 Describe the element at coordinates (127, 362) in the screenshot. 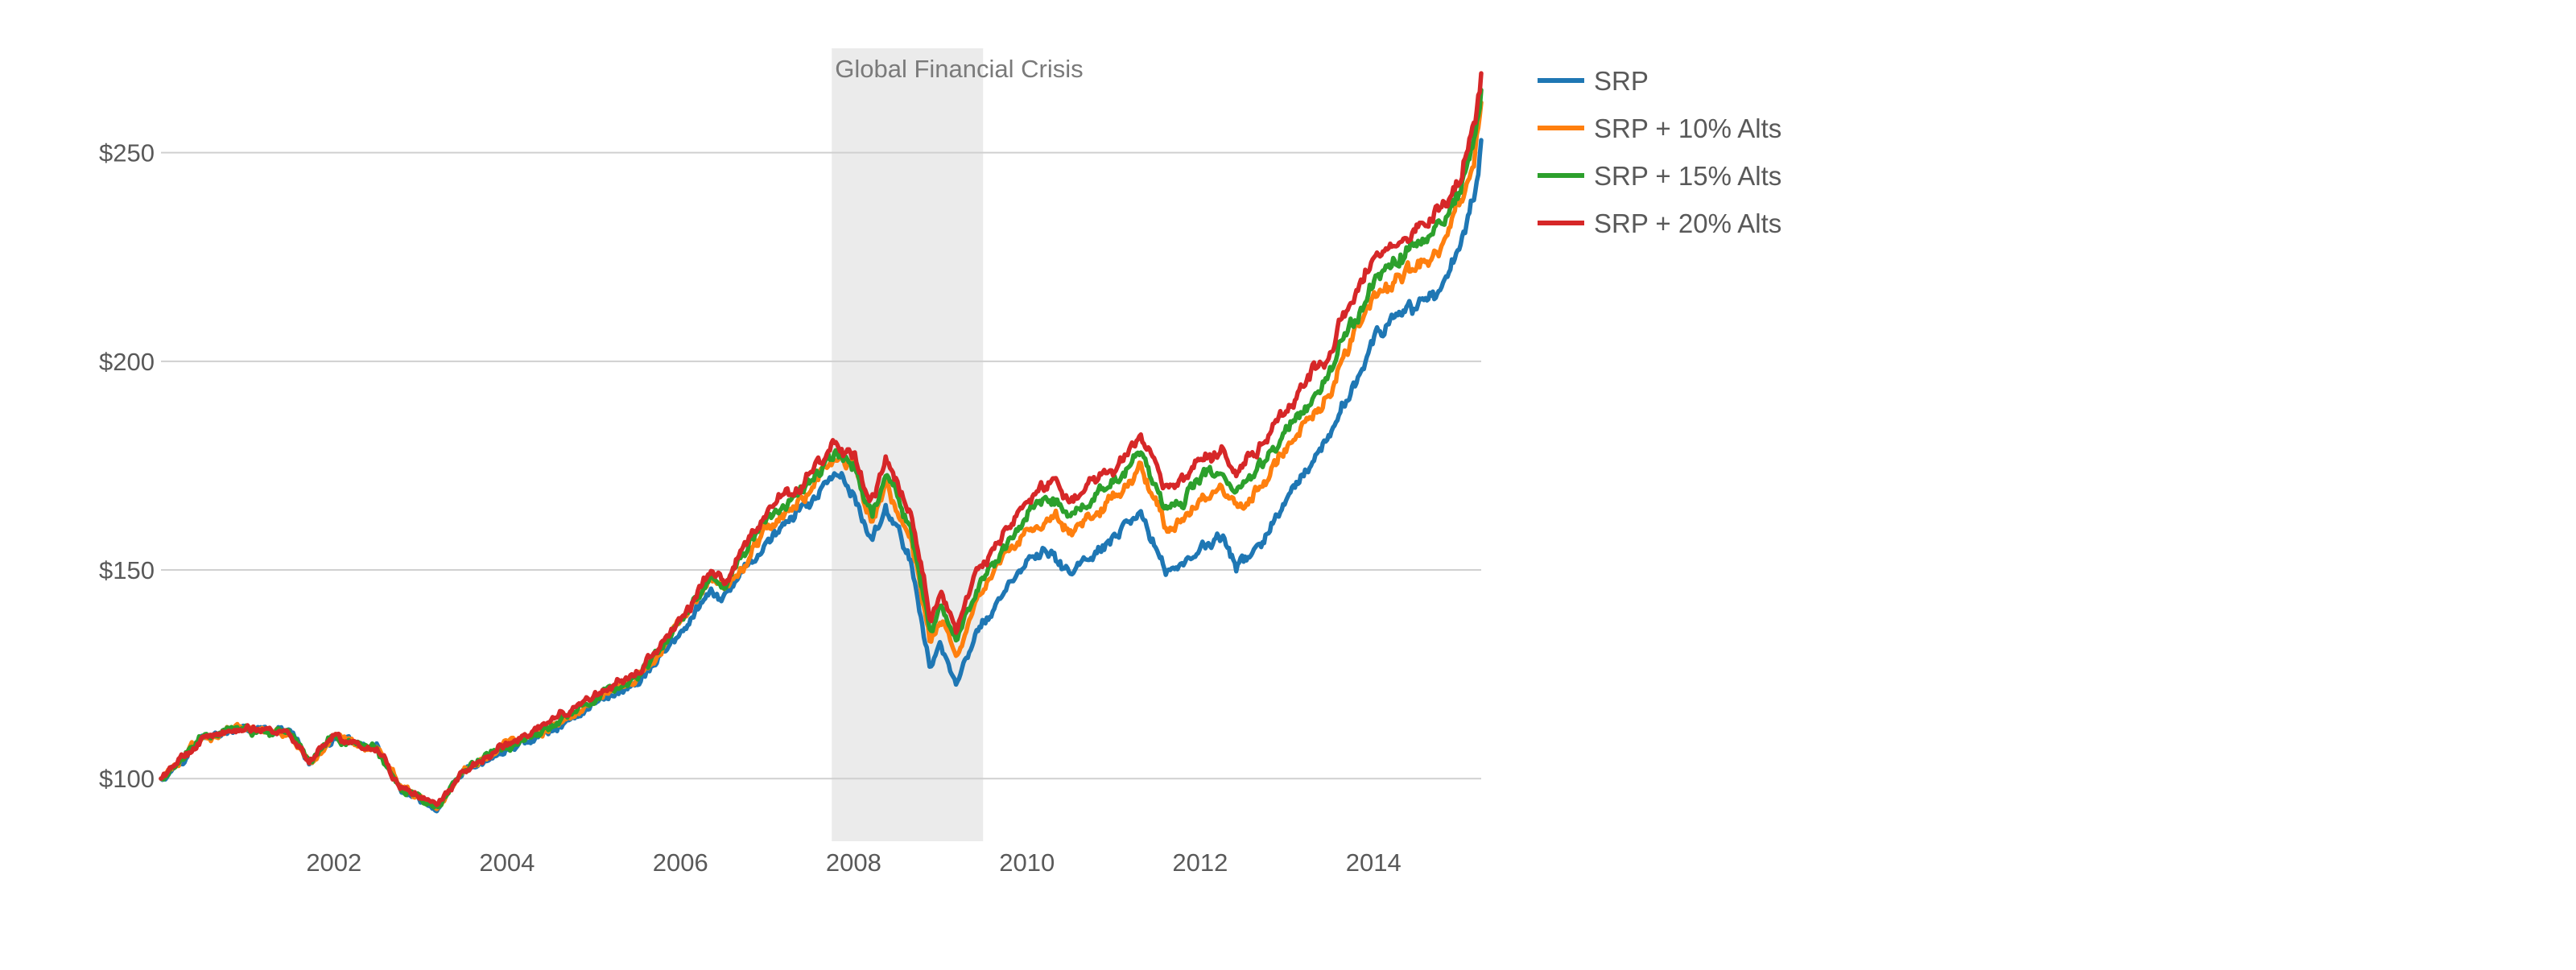

I see `y-tick-label: $200` at that location.